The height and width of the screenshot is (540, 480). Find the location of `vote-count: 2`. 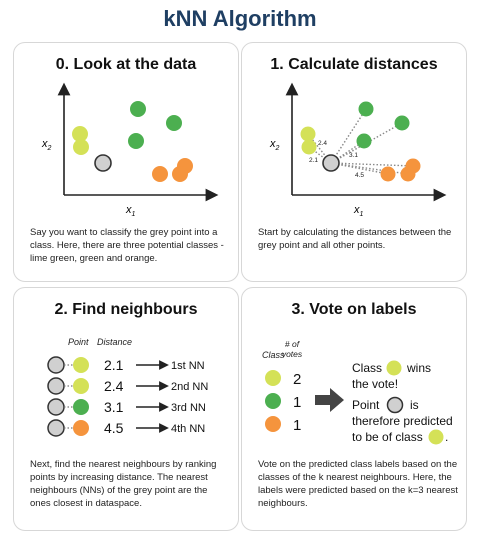

vote-count: 2 is located at coordinates (297, 379).